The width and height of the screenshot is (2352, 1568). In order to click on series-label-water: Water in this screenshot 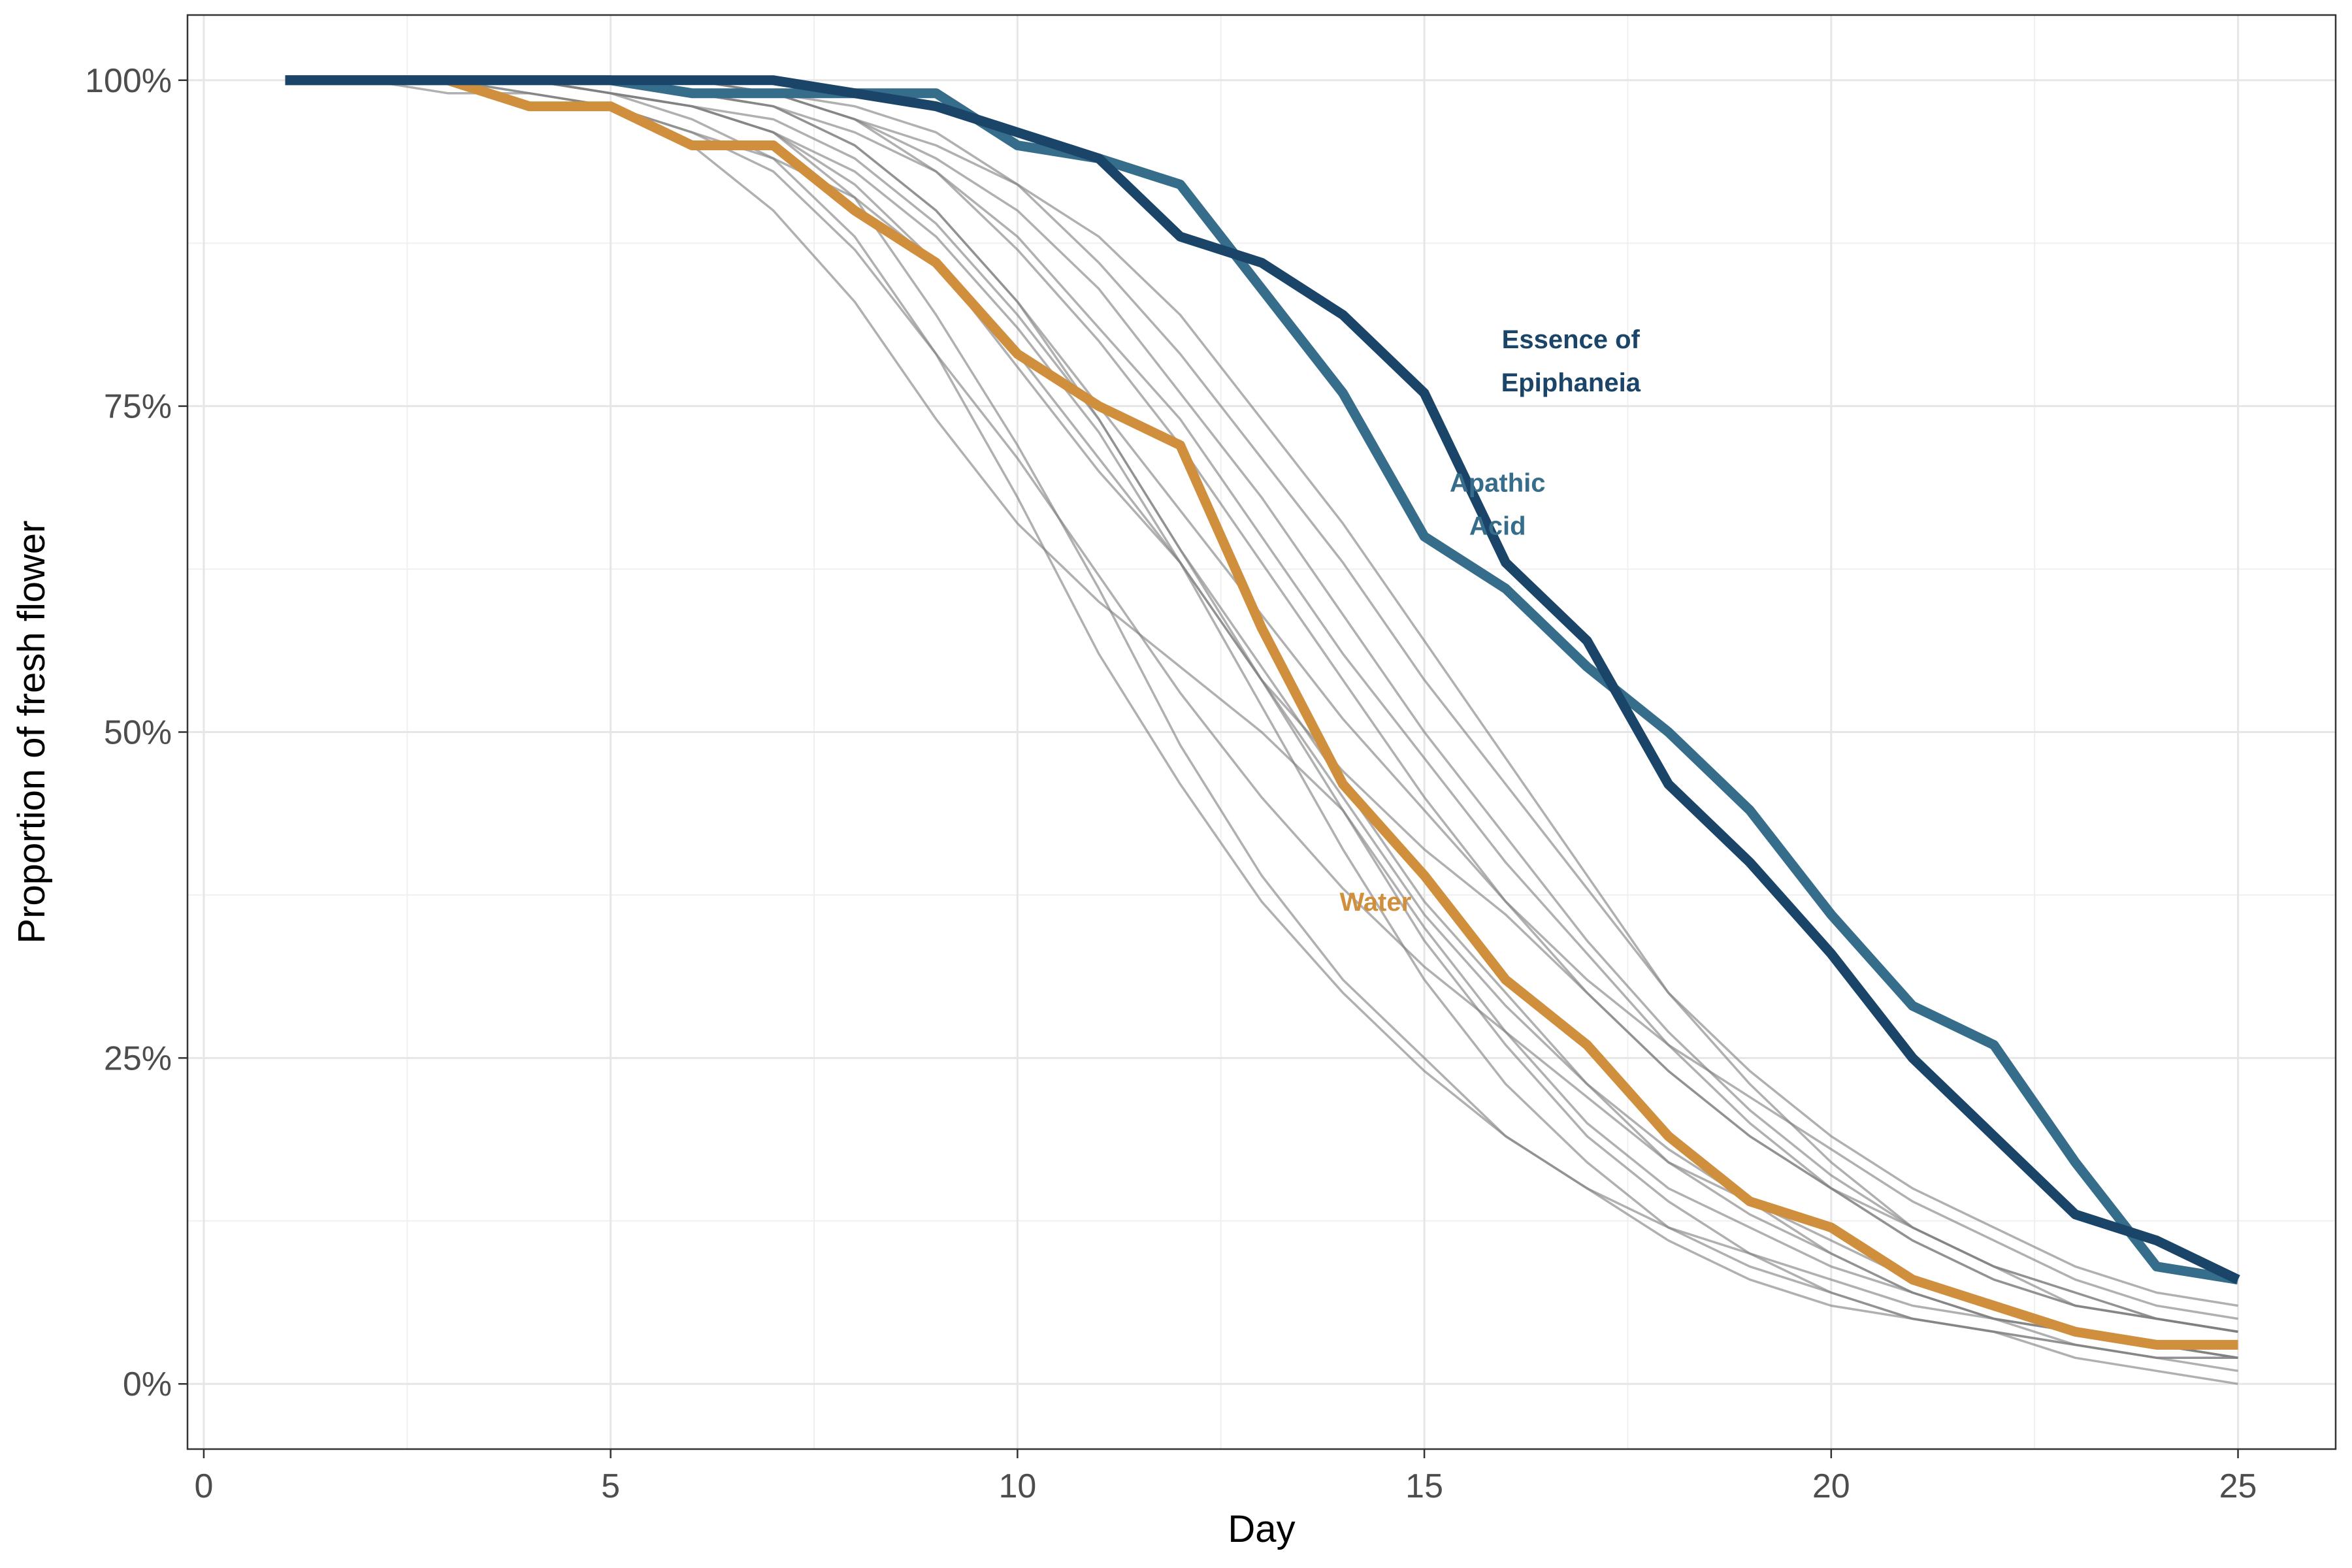, I will do `click(1376, 902)`.